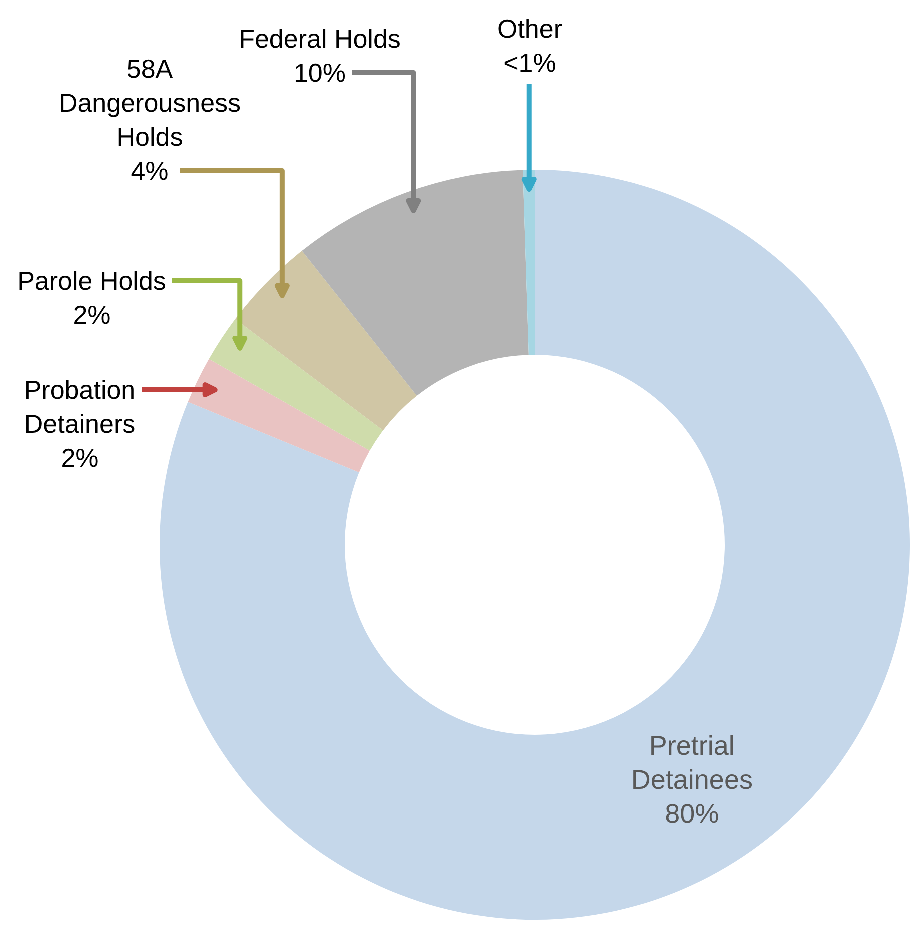 The image size is (918, 931). I want to click on slice-label: Federal Holds, so click(320, 39).